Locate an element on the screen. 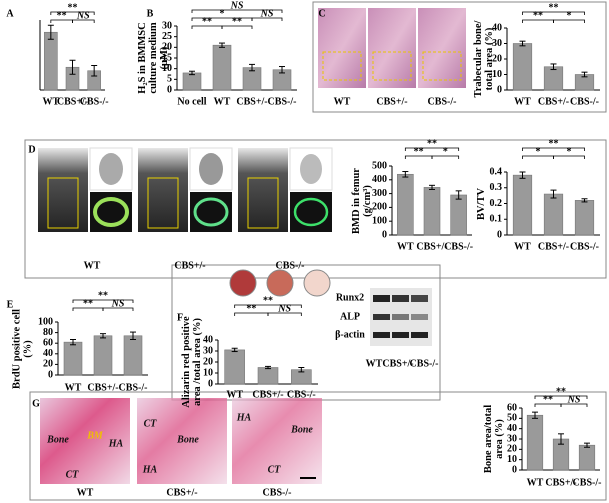  y-tick-label: 100 is located at coordinates (45, 321).